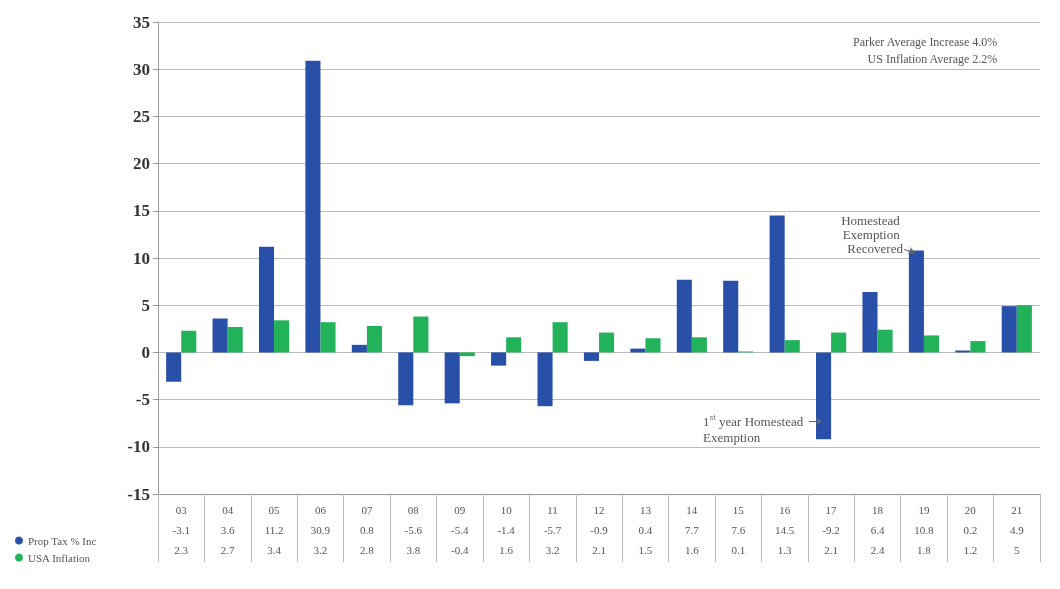 This screenshot has height=589, width=1060. Describe the element at coordinates (320, 530) in the screenshot. I see `data-label: 30.9` at that location.